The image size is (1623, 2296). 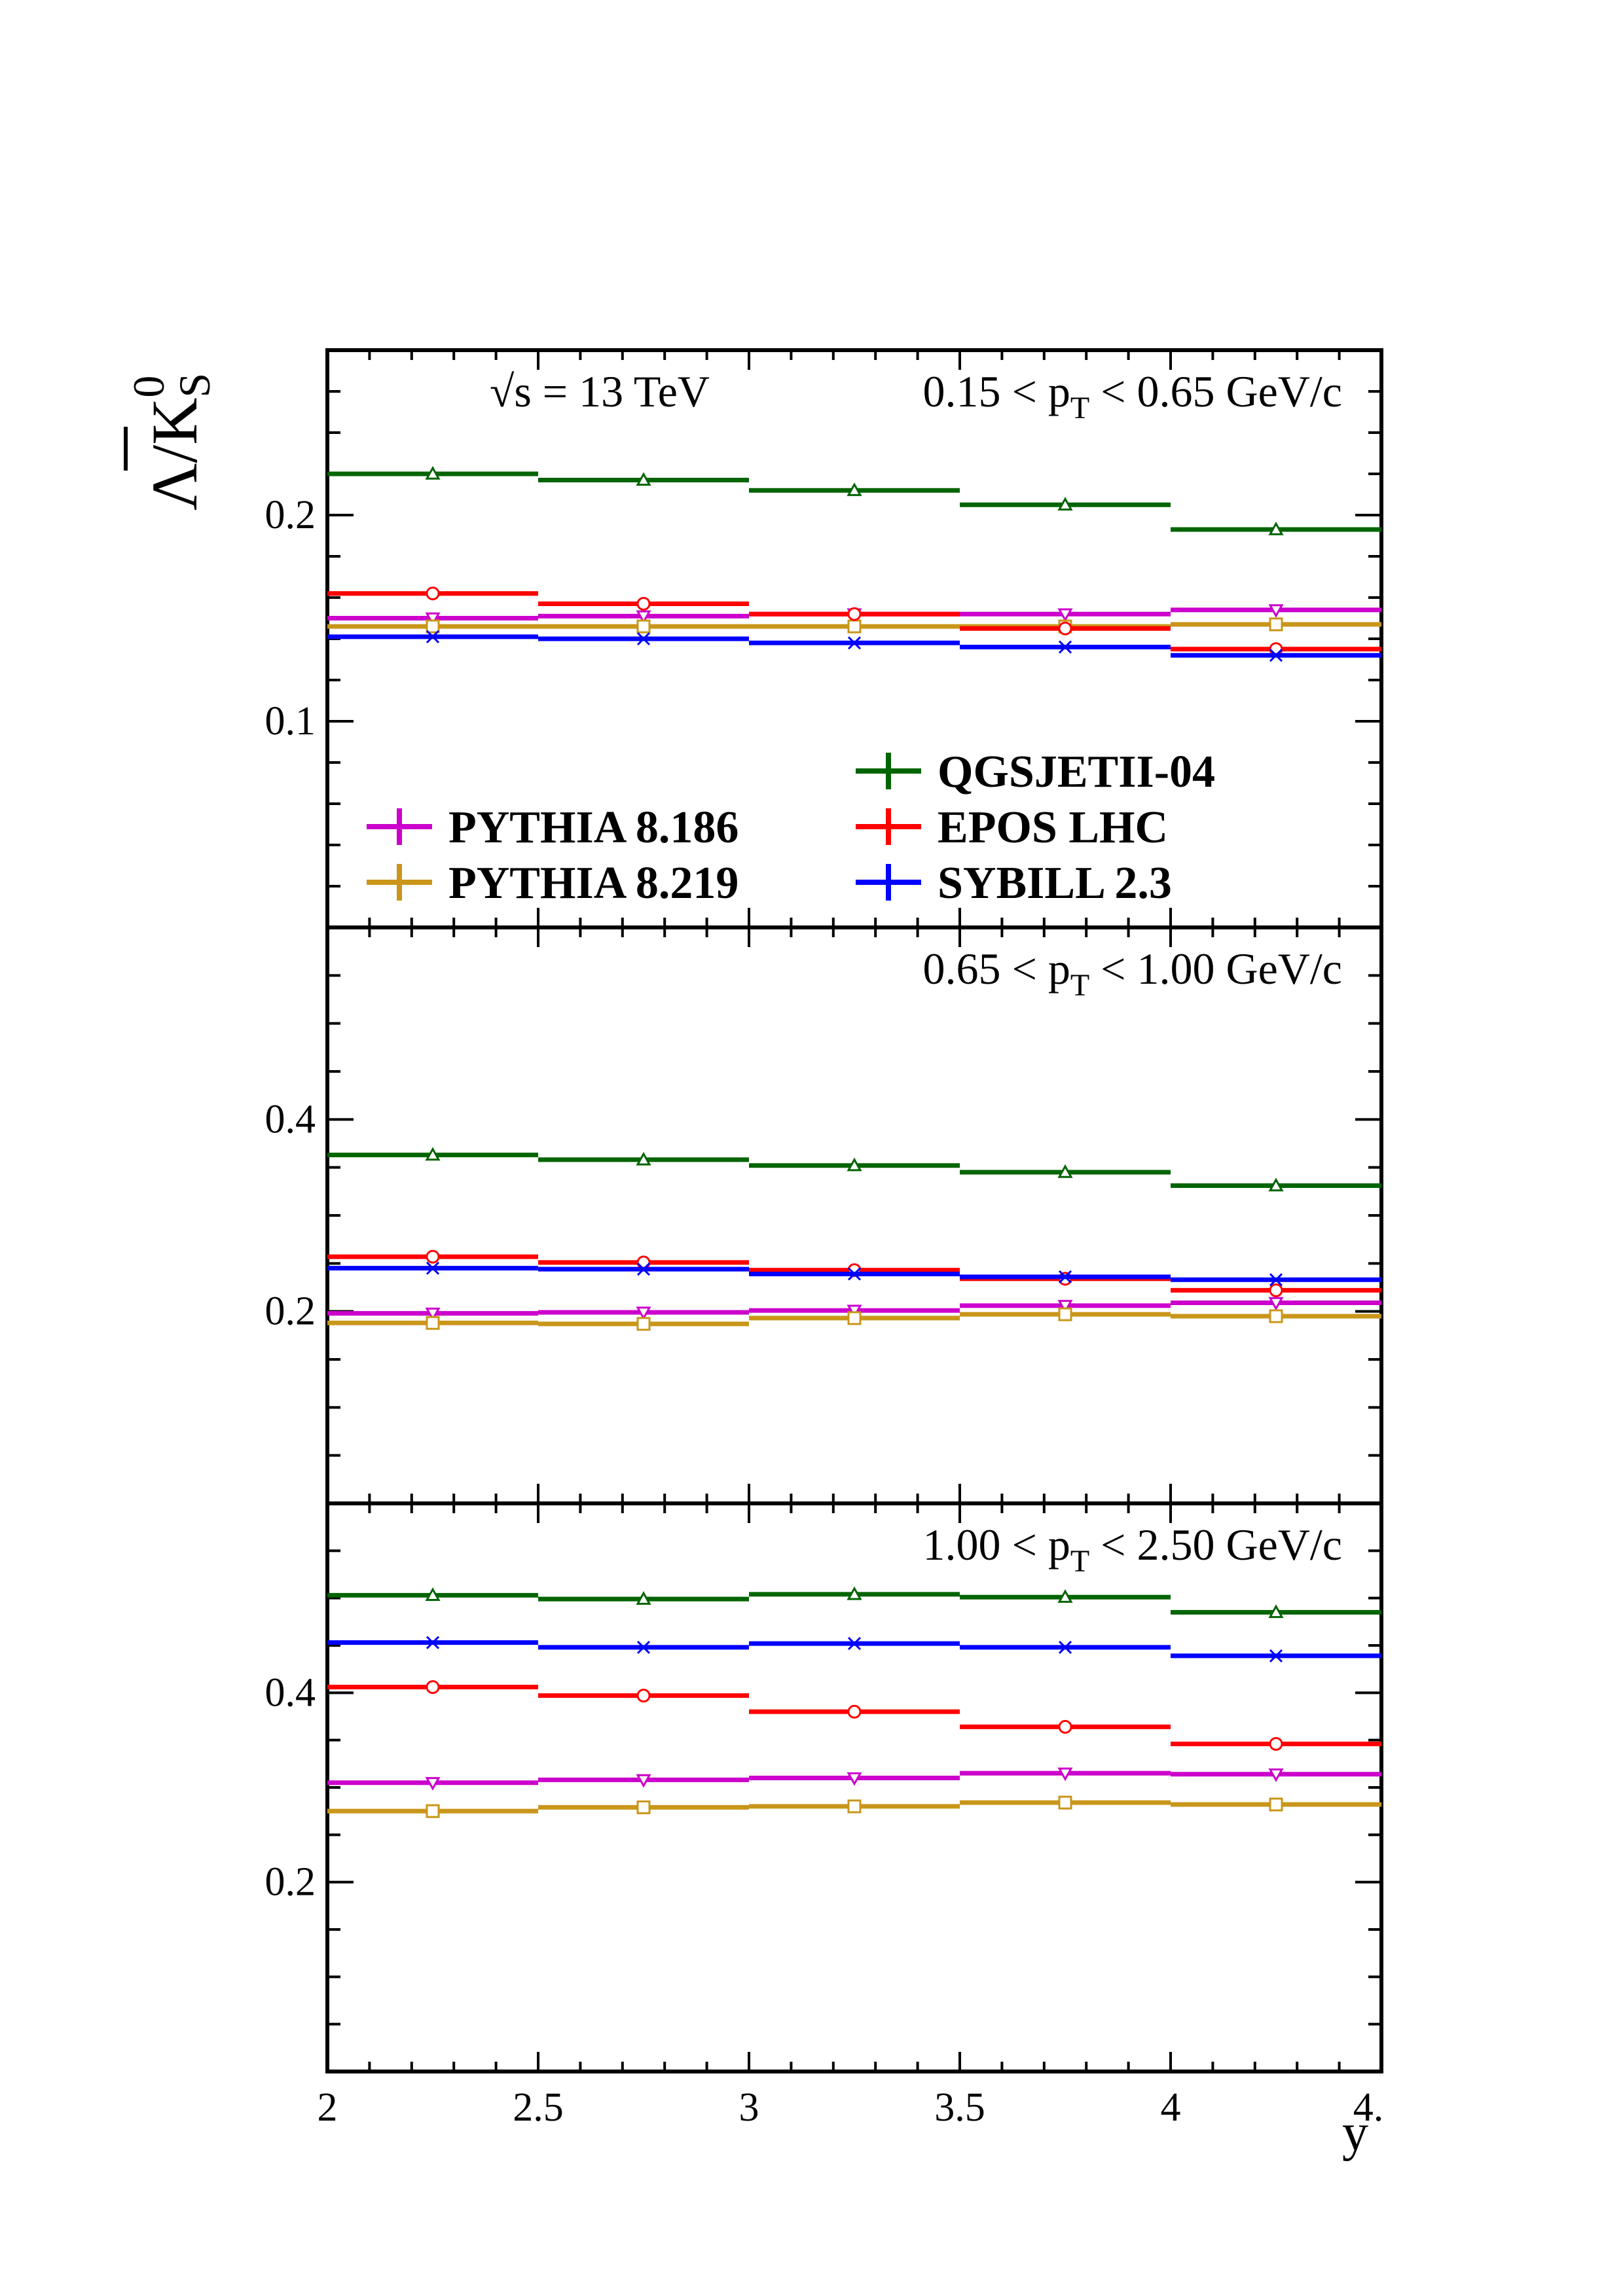 What do you see at coordinates (593, 883) in the screenshot?
I see `legend-label: PYTHIA 8.219` at bounding box center [593, 883].